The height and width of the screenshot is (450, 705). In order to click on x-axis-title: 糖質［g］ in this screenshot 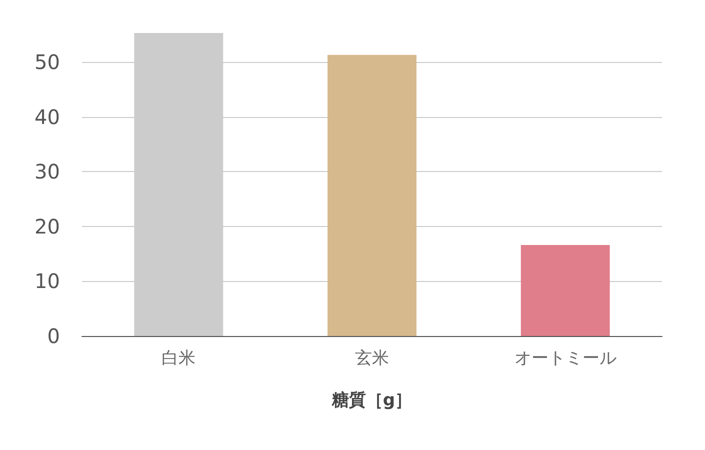, I will do `click(371, 400)`.